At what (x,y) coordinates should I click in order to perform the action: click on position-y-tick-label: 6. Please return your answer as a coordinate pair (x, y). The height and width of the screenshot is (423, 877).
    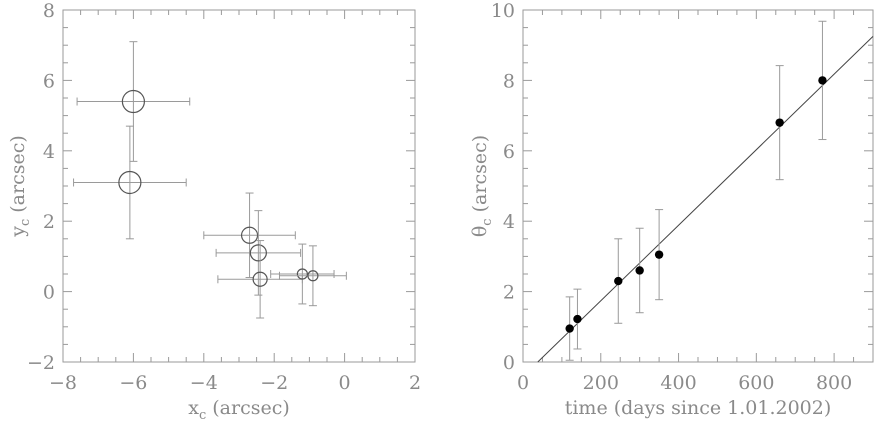
    Looking at the image, I should click on (49, 81).